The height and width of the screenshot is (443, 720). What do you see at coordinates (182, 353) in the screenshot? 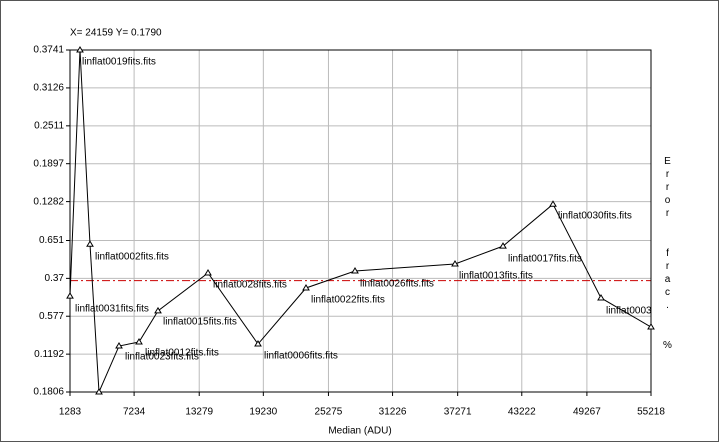
I see `annotation: linflat0012fits.fits` at bounding box center [182, 353].